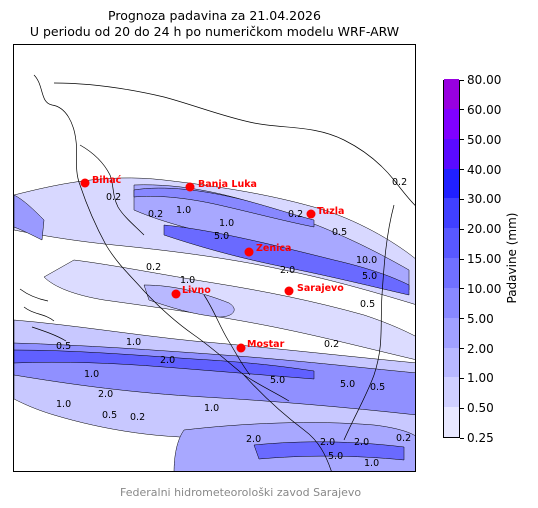  I want to click on band-south-core, so click(164, 364).